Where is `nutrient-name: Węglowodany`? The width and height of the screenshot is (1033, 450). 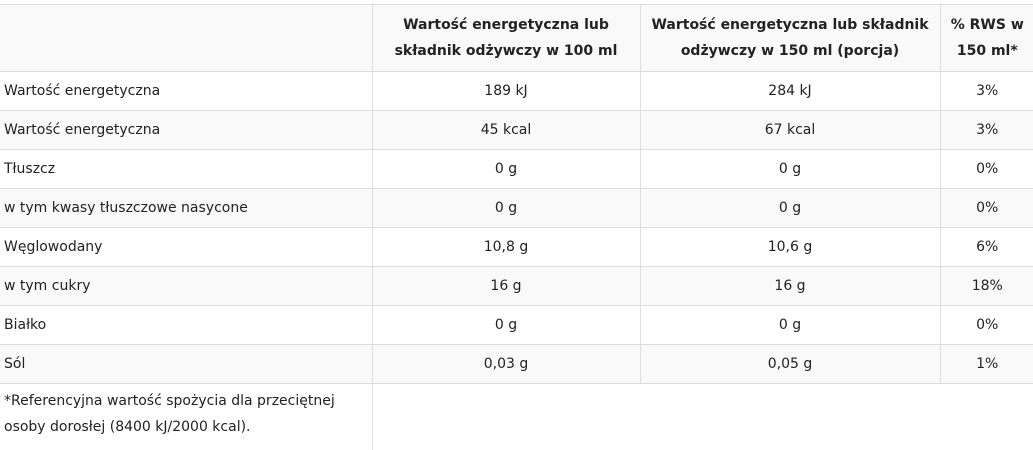 nutrient-name: Węglowodany is located at coordinates (186, 247).